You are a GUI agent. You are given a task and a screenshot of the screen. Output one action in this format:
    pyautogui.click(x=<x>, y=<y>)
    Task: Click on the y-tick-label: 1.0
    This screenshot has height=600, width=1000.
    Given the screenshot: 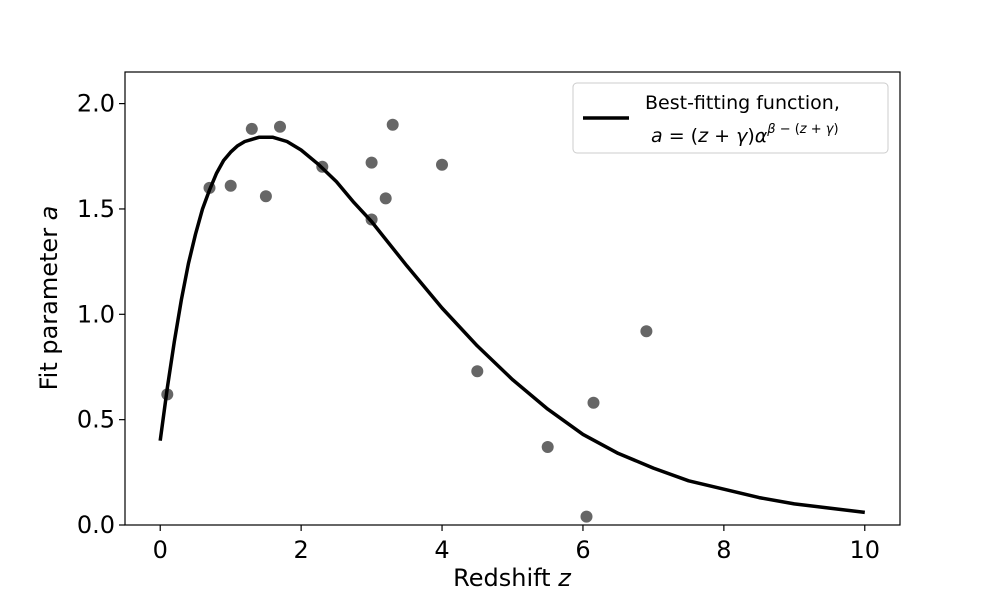 What is the action you would take?
    pyautogui.click(x=96, y=314)
    